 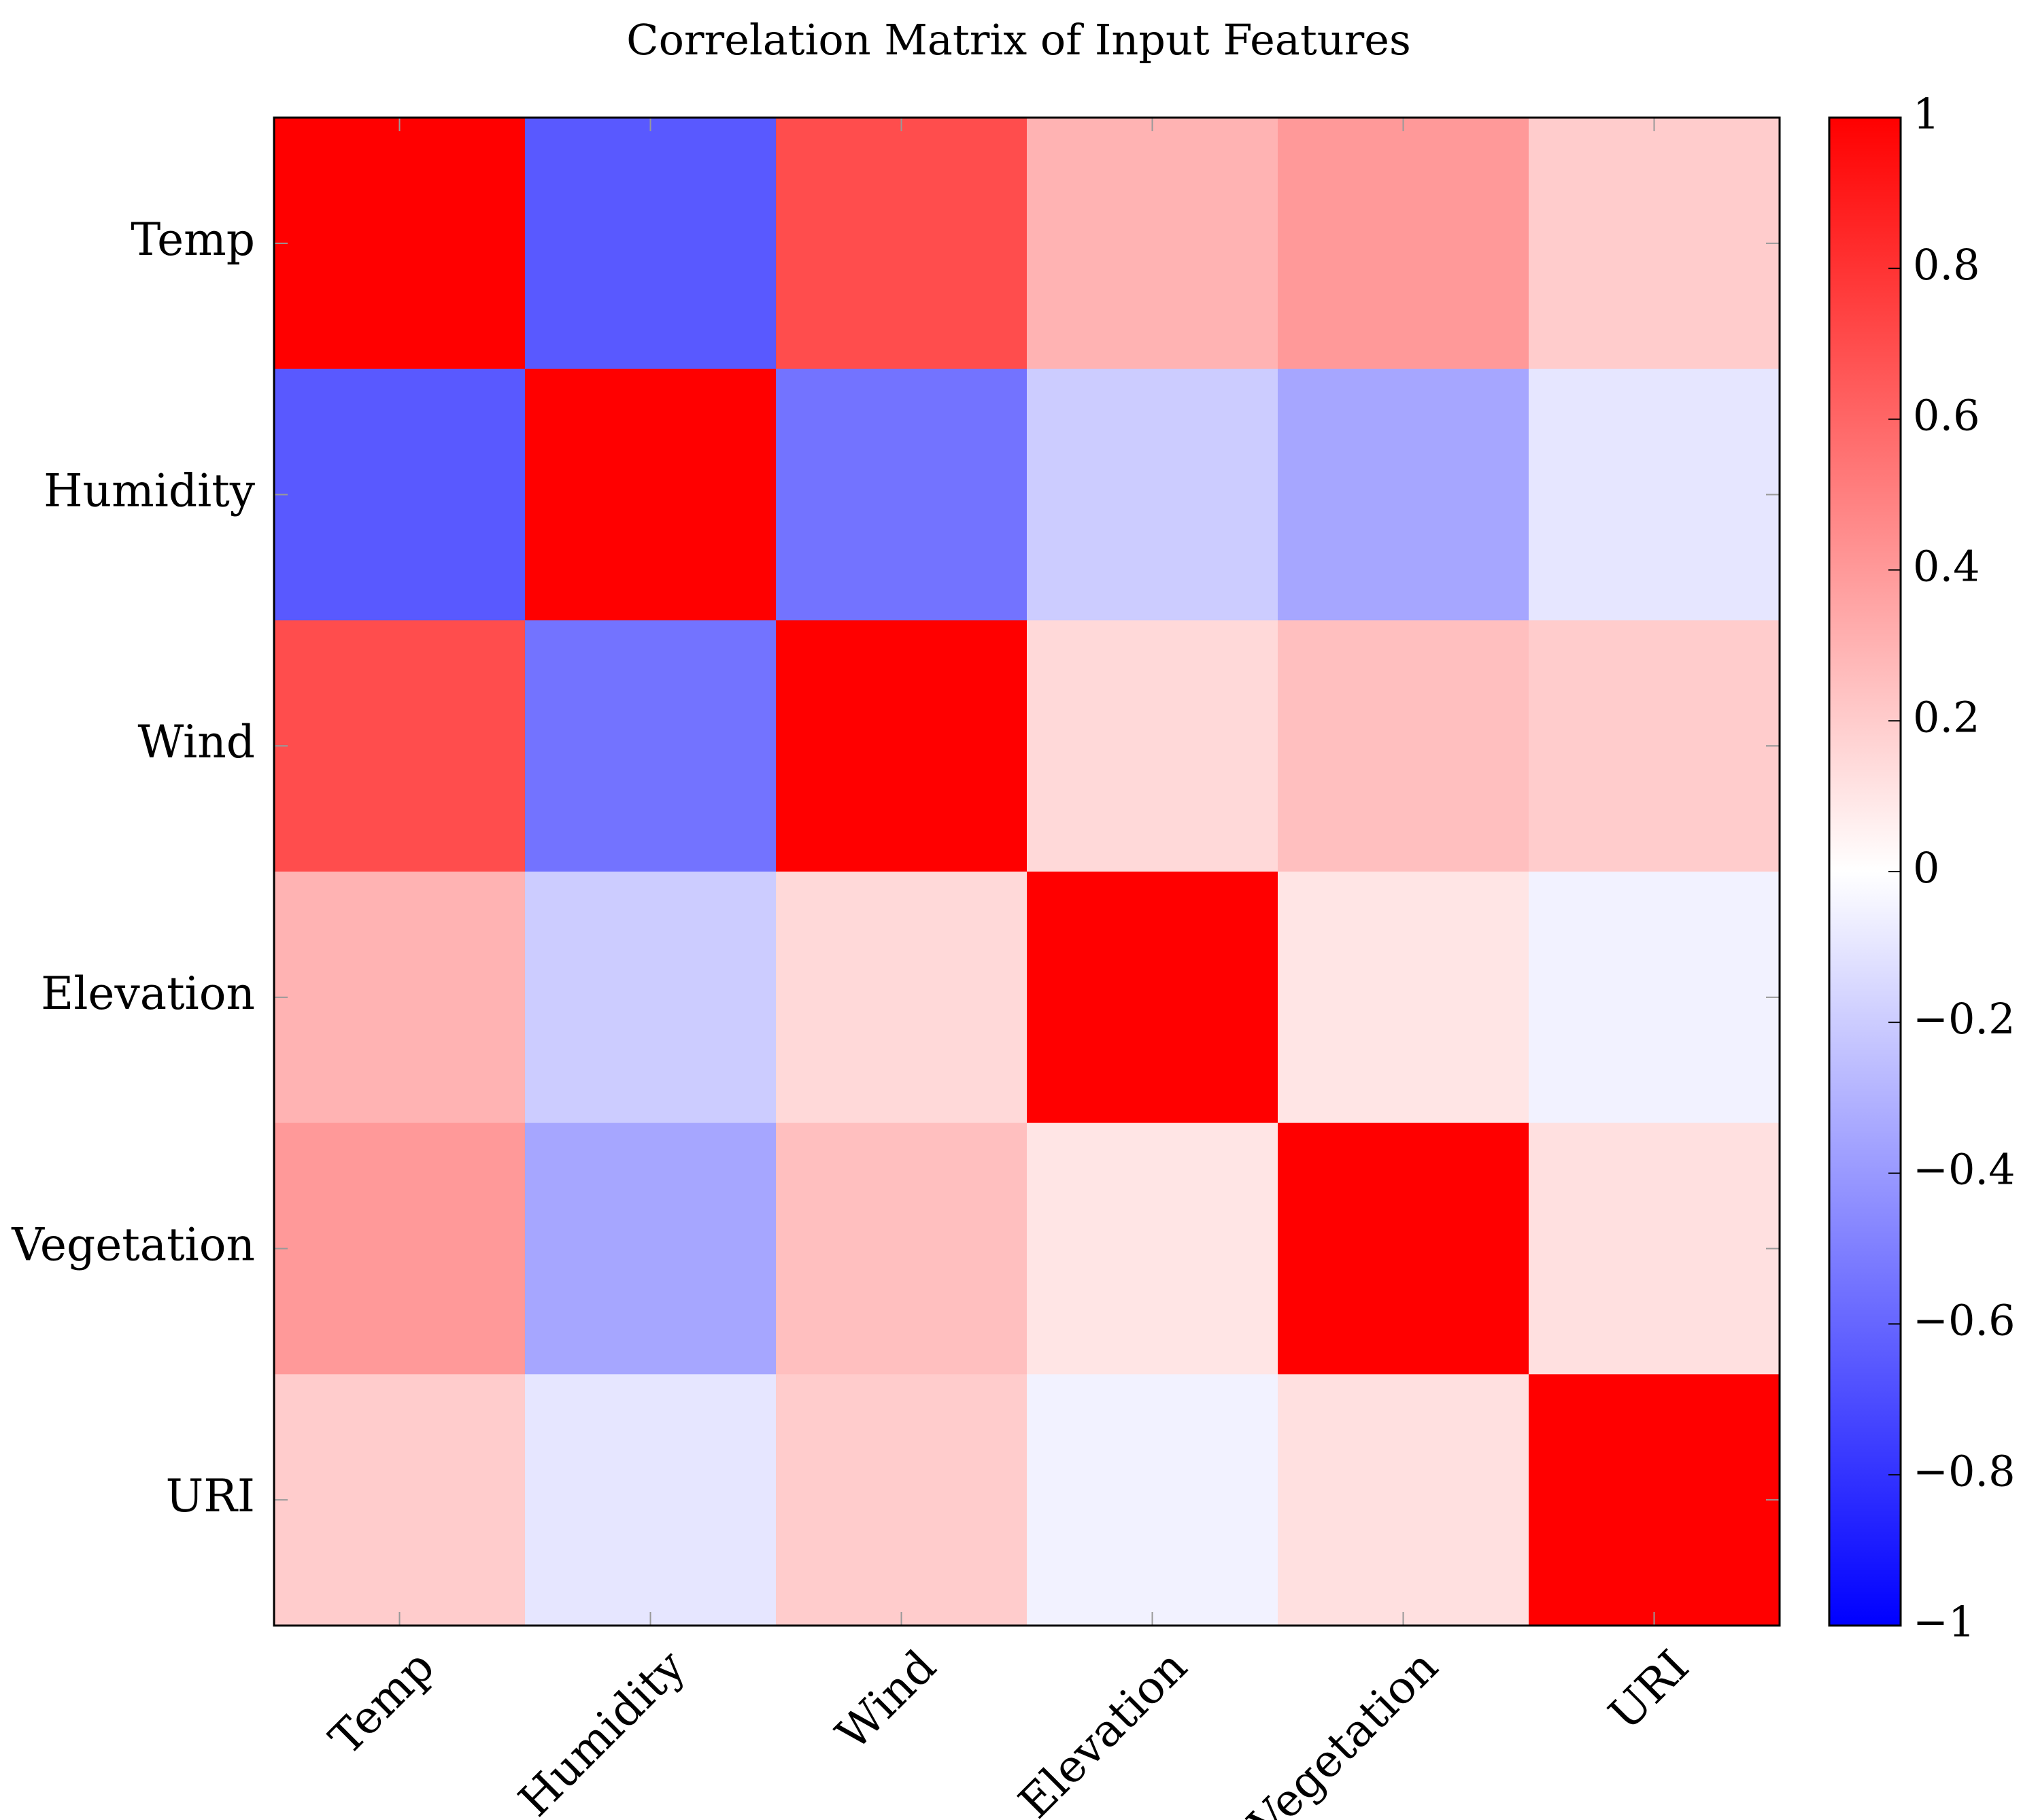 What do you see at coordinates (902, 494) in the screenshot?
I see `heatmap-cell-humidity-wind` at bounding box center [902, 494].